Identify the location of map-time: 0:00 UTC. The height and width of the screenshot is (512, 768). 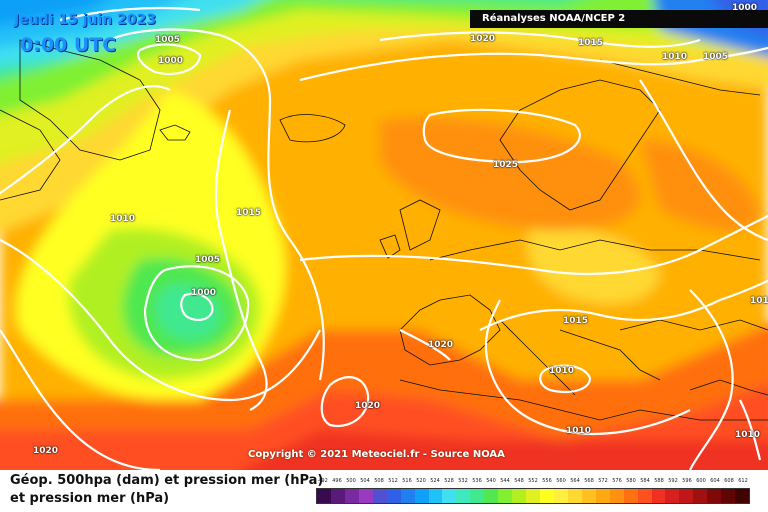
(68, 45).